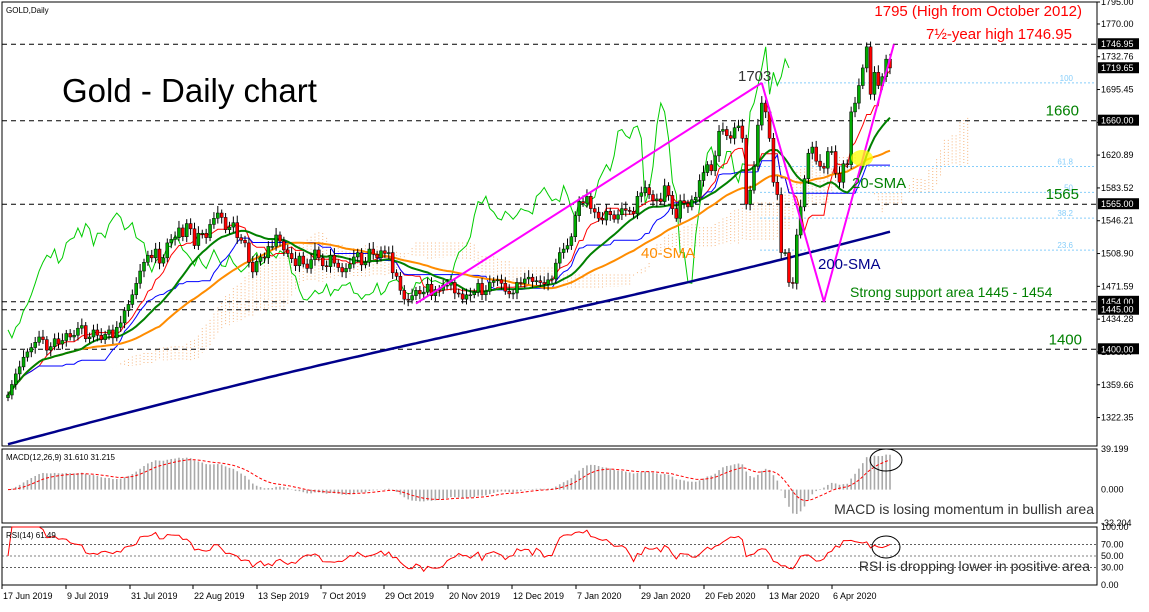  Describe the element at coordinates (1117, 418) in the screenshot. I see `price-tick-label: 1322.35` at that location.